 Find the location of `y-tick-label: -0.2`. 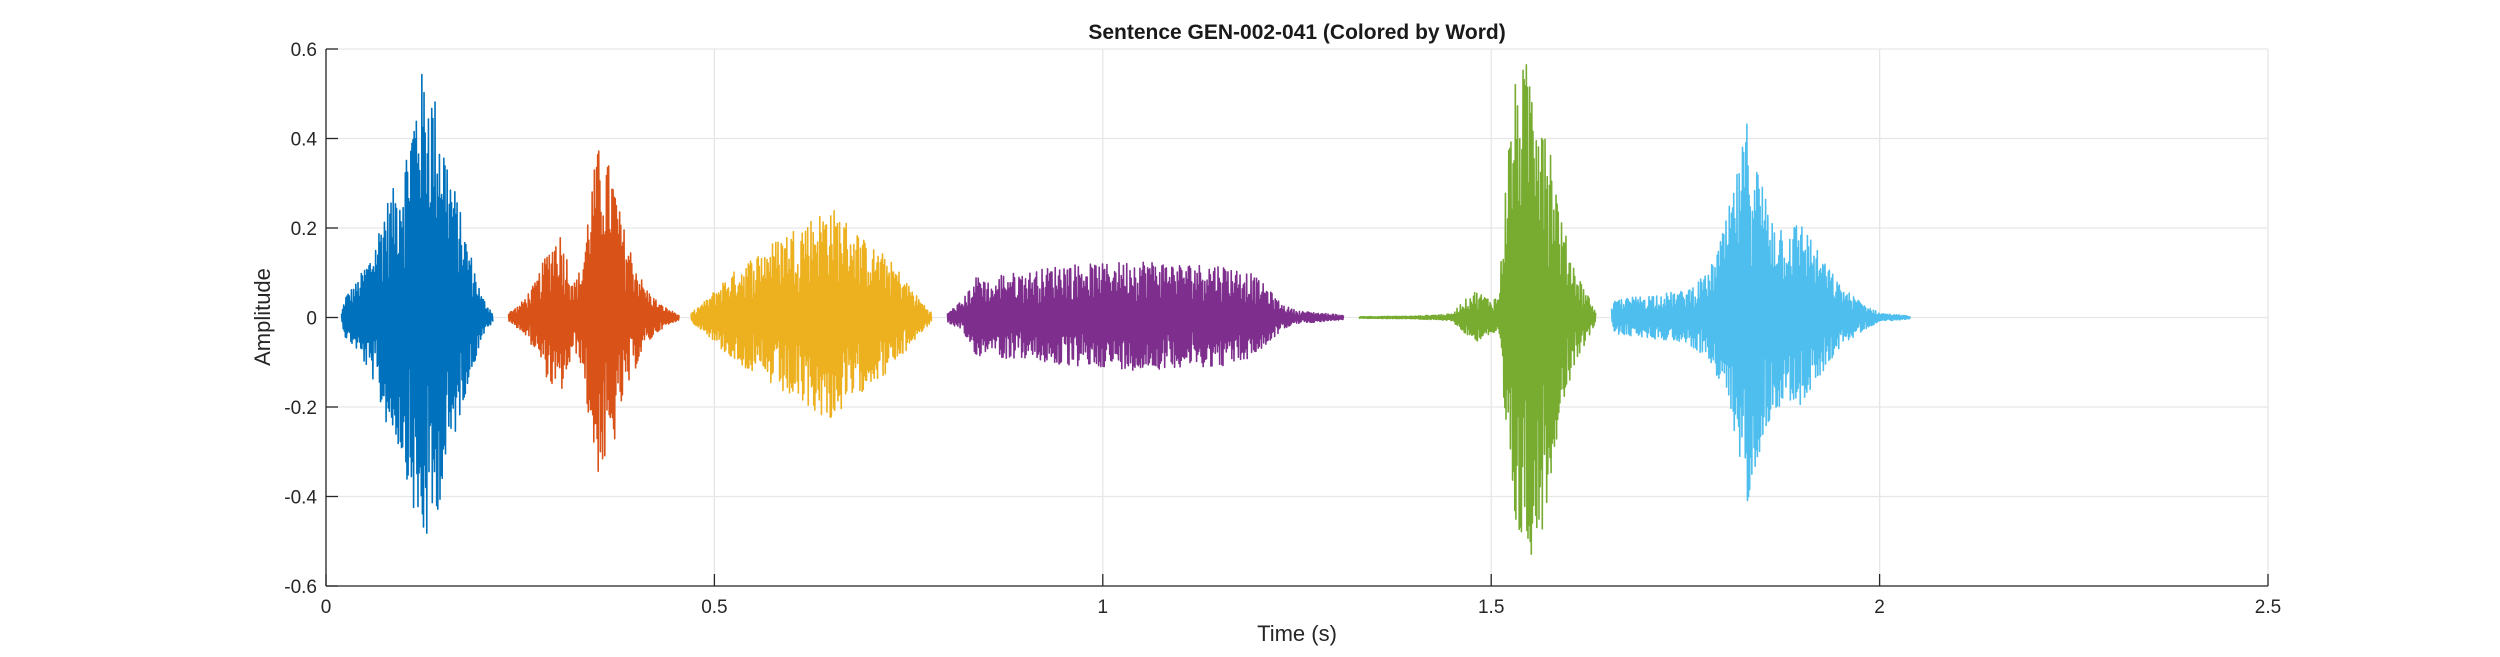

y-tick-label: -0.2 is located at coordinates (300, 408).